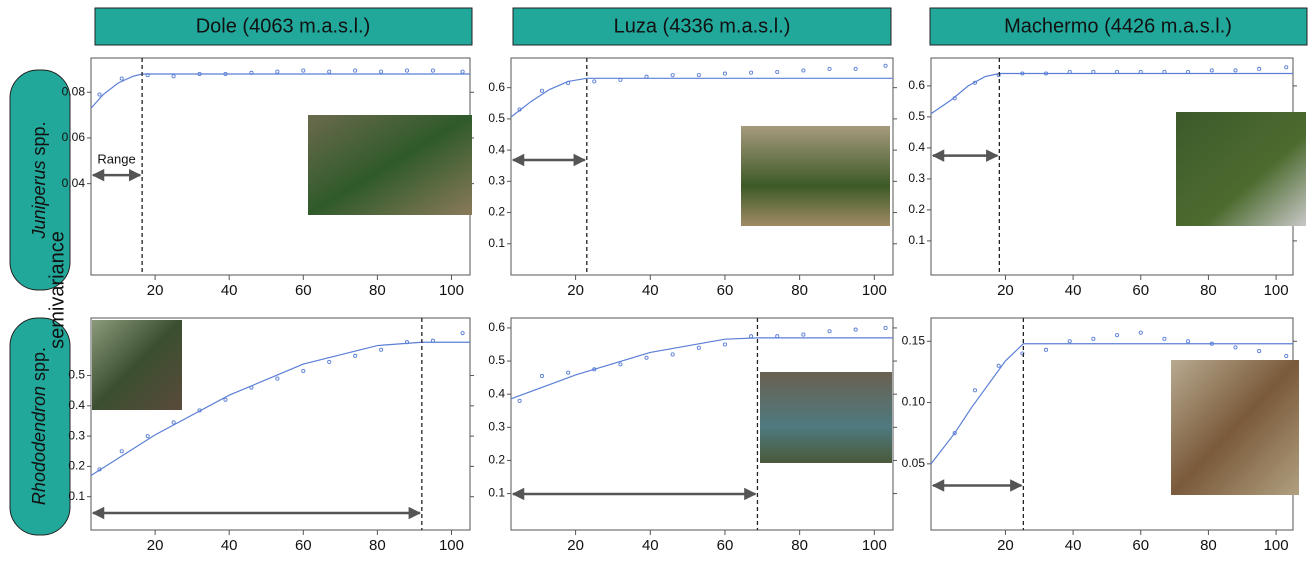 The image size is (1311, 563). Describe the element at coordinates (914, 463) in the screenshot. I see `y-tick-label: 0.05` at that location.